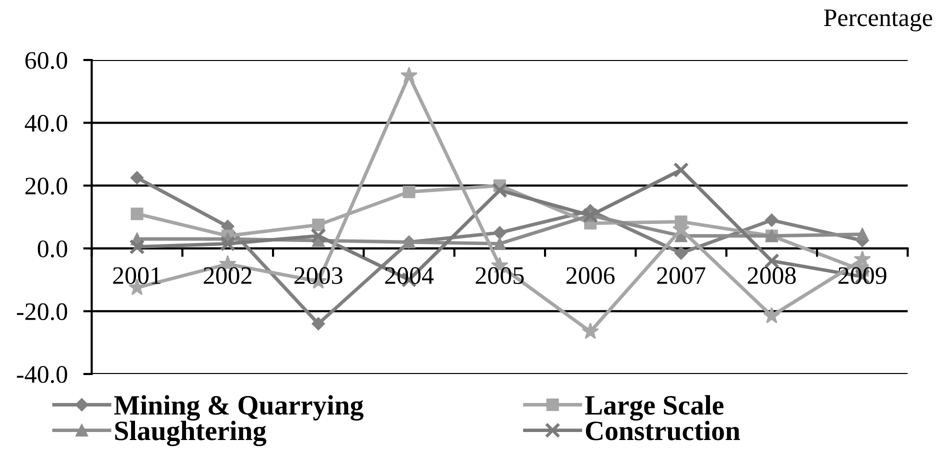 The height and width of the screenshot is (455, 936). What do you see at coordinates (228, 275) in the screenshot?
I see `x-tick-label: 2002` at bounding box center [228, 275].